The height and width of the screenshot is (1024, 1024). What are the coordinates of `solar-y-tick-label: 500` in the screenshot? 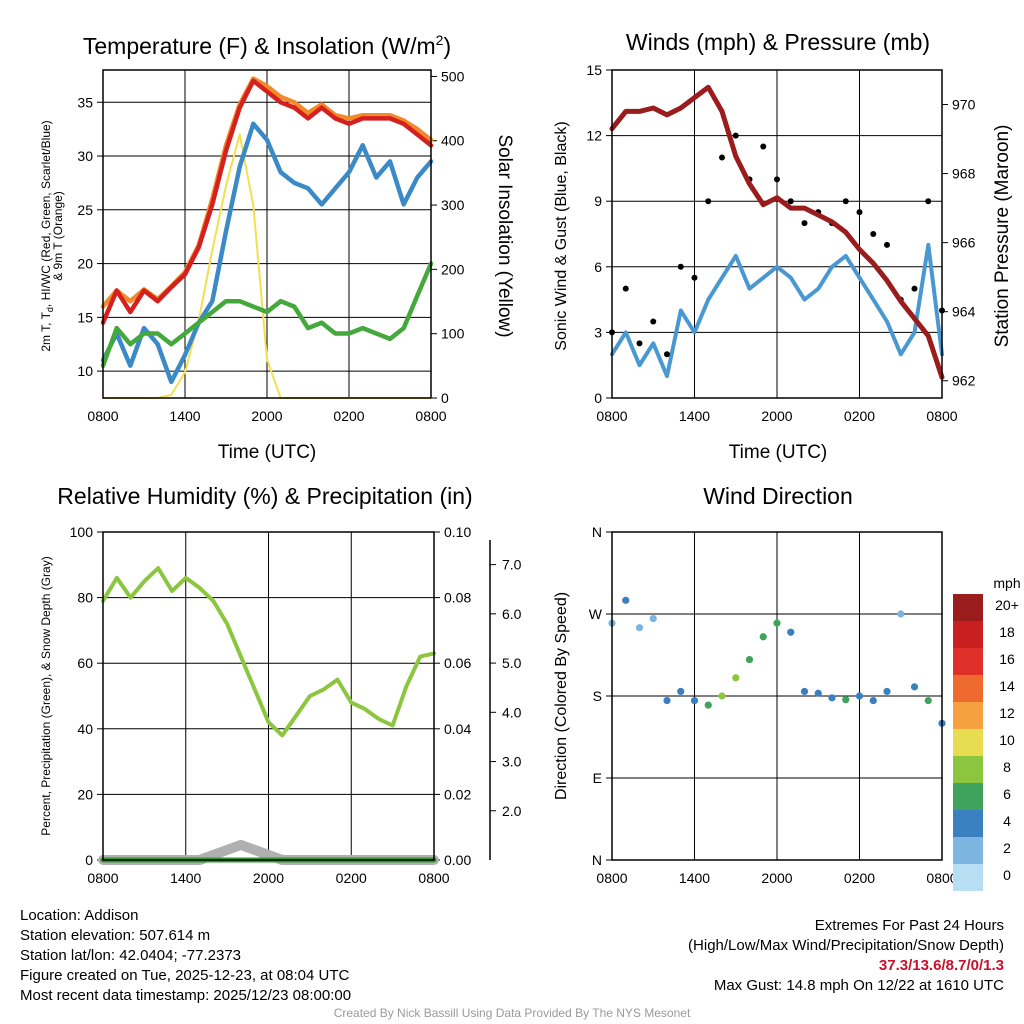 It's located at (453, 76).